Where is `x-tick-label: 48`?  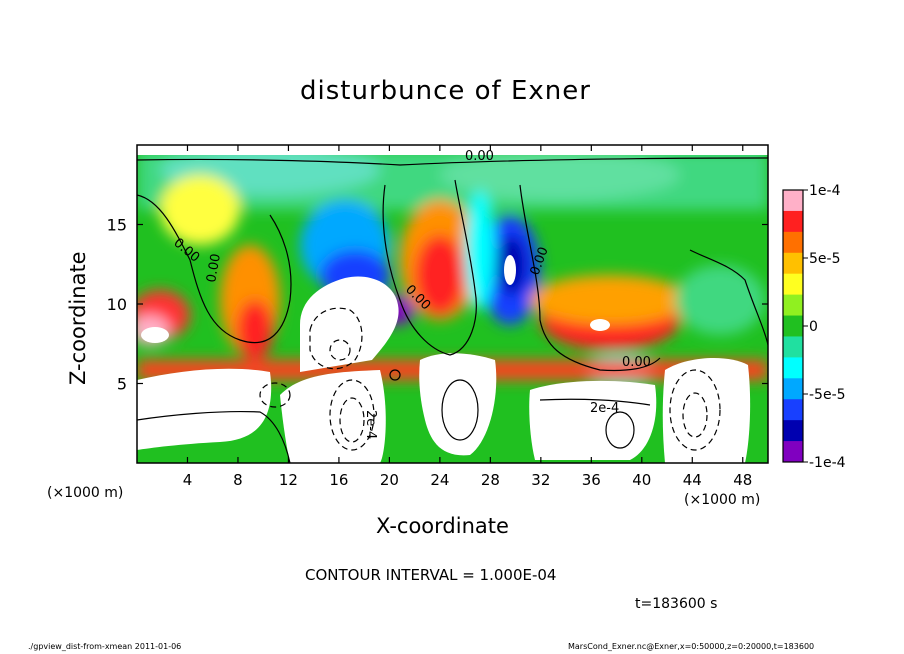 x-tick-label: 48 is located at coordinates (742, 480).